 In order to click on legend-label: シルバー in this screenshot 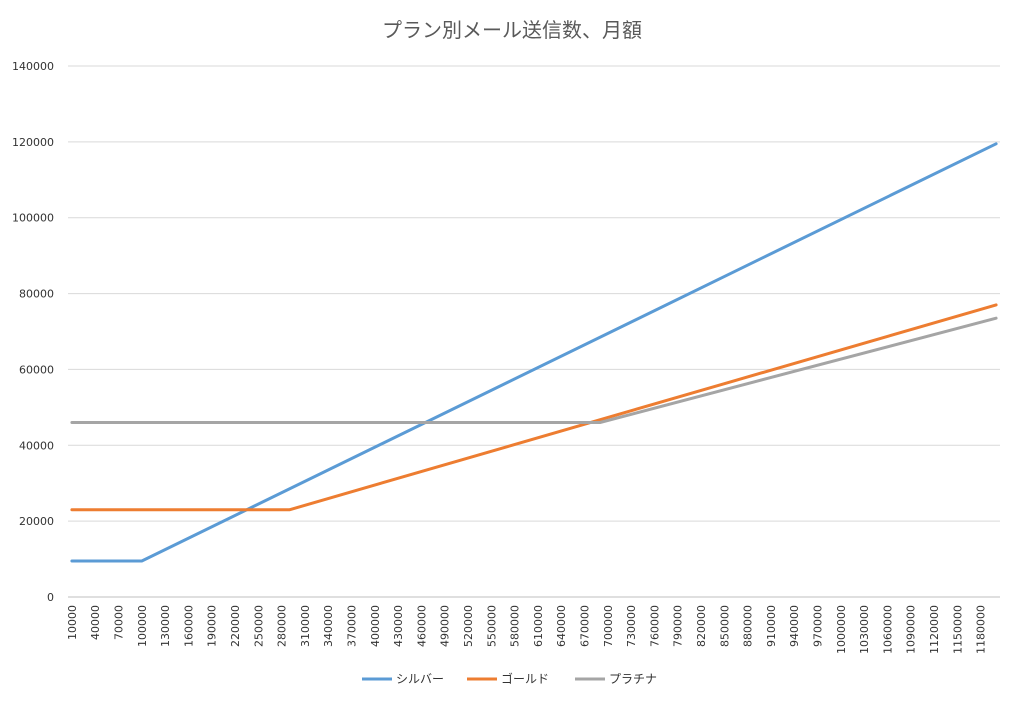, I will do `click(420, 679)`.